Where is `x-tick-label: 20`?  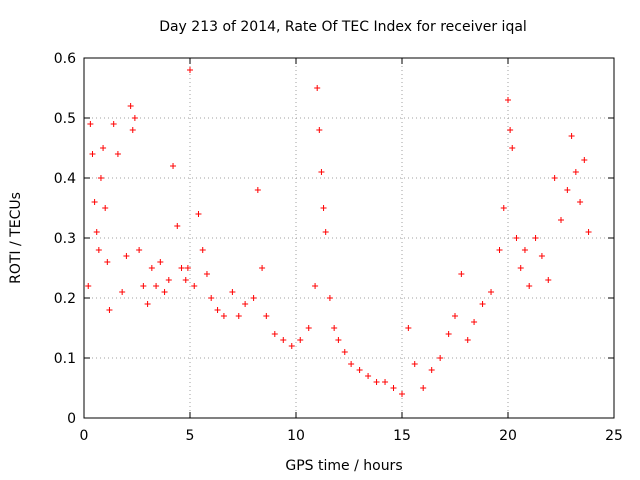 x-tick-label: 20 is located at coordinates (508, 436).